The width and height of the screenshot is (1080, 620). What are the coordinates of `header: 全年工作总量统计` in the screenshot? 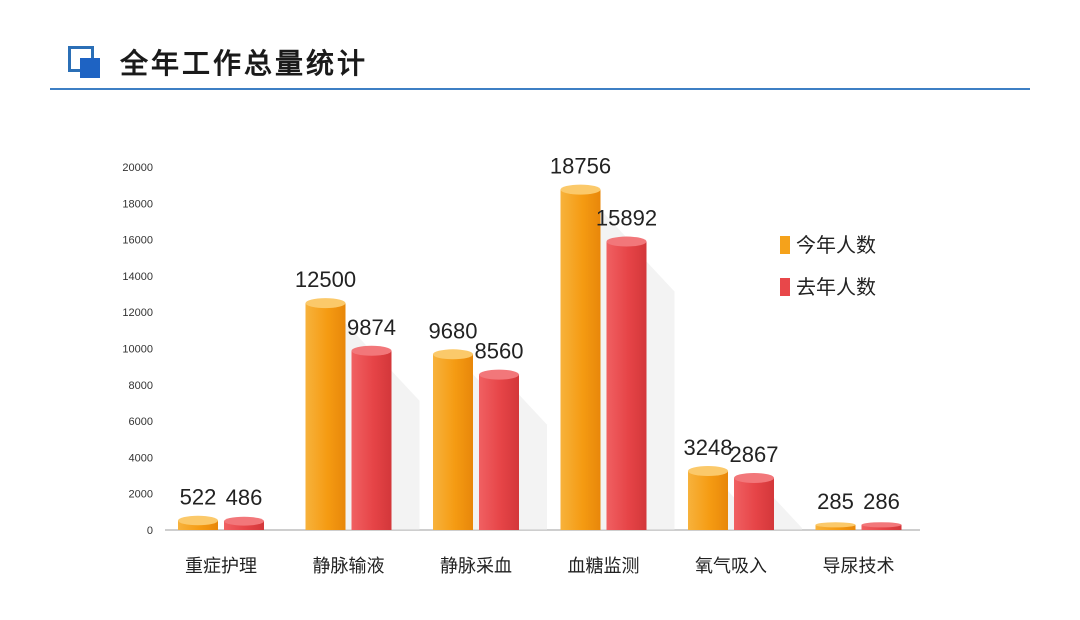 It's located at (218, 62).